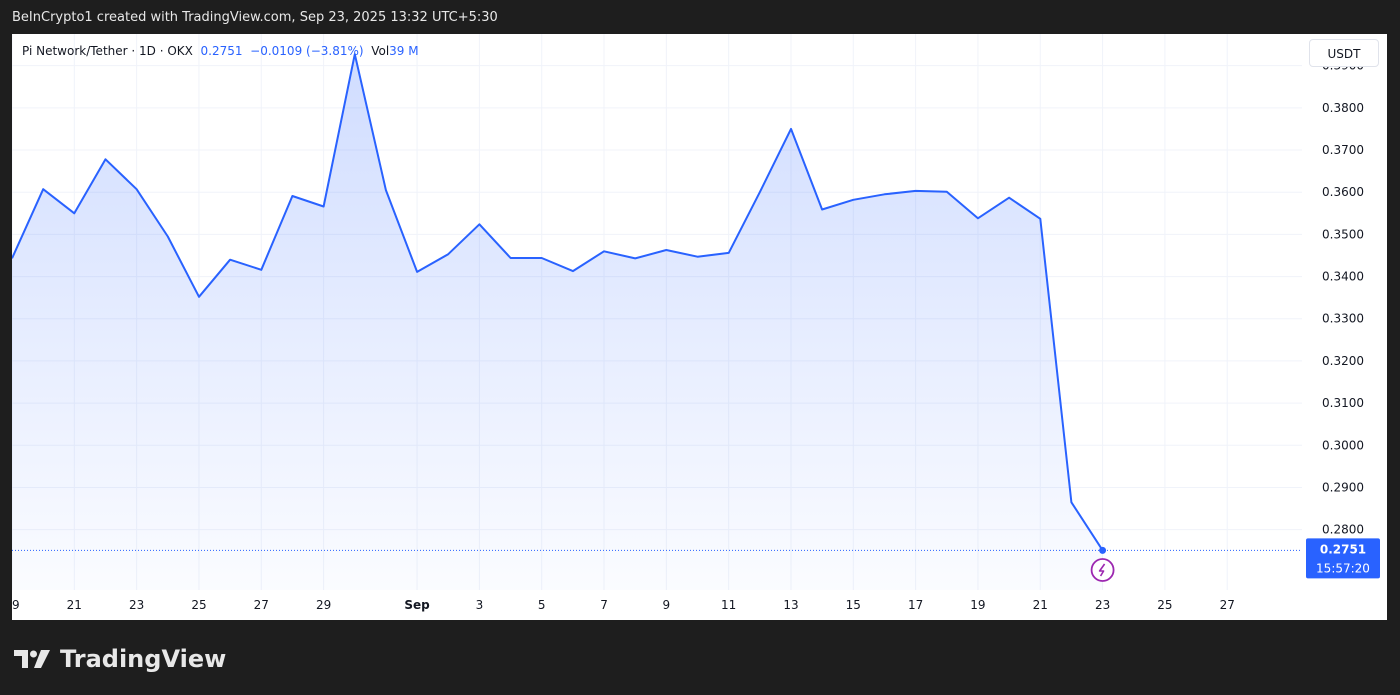 This screenshot has width=1400, height=695. Describe the element at coordinates (1343, 150) in the screenshot. I see `y-tick-label: 0.3700` at that location.